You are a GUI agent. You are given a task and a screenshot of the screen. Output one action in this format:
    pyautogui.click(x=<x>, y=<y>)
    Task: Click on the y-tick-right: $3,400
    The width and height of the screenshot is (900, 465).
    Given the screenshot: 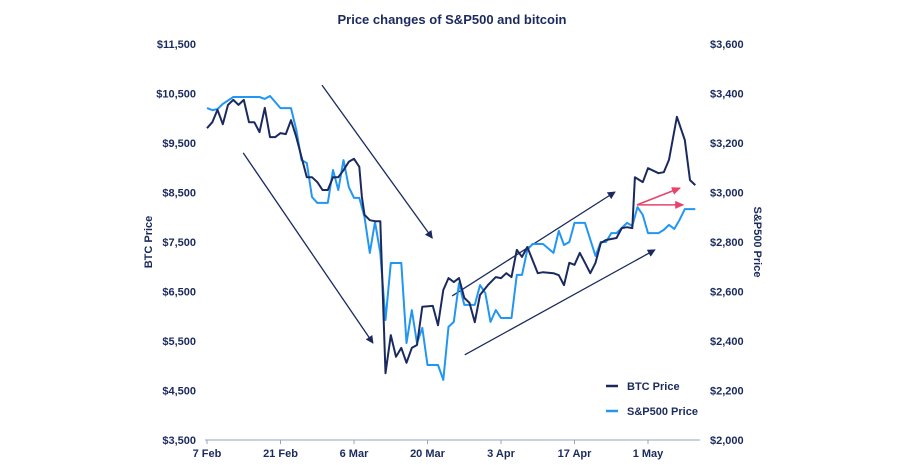 What is the action you would take?
    pyautogui.click(x=727, y=95)
    